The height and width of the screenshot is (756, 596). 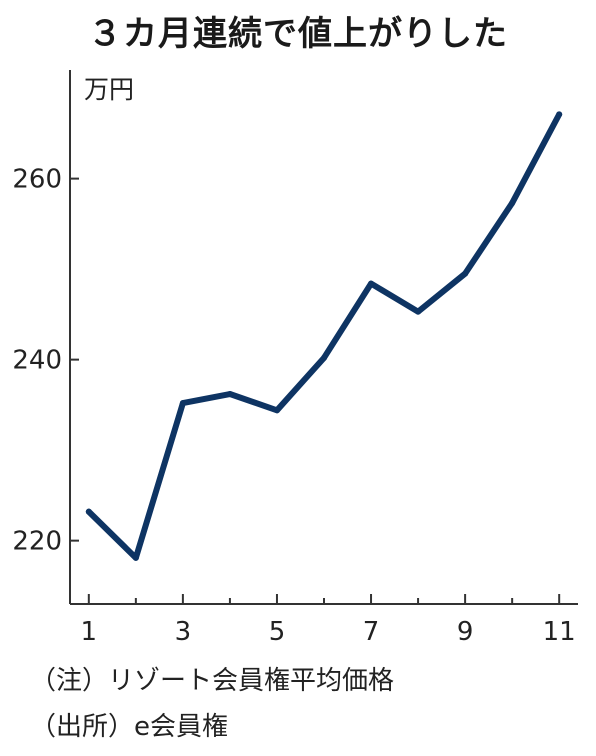 I want to click on y-tick-label: 260, so click(x=37, y=180).